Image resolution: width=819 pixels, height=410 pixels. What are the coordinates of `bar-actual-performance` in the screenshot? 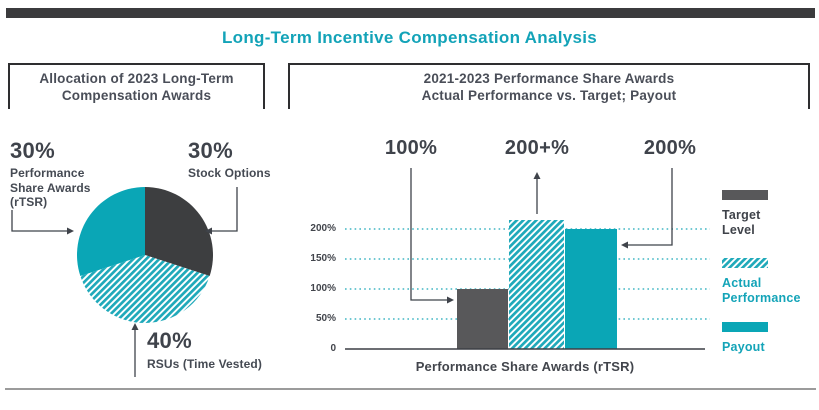 It's located at (536, 284).